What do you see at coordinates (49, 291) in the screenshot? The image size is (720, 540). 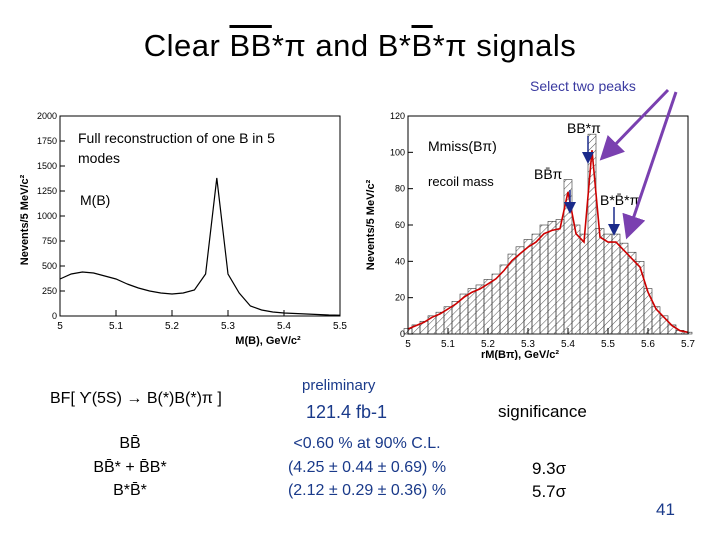 I see `left-y-tick-label: 250` at bounding box center [49, 291].